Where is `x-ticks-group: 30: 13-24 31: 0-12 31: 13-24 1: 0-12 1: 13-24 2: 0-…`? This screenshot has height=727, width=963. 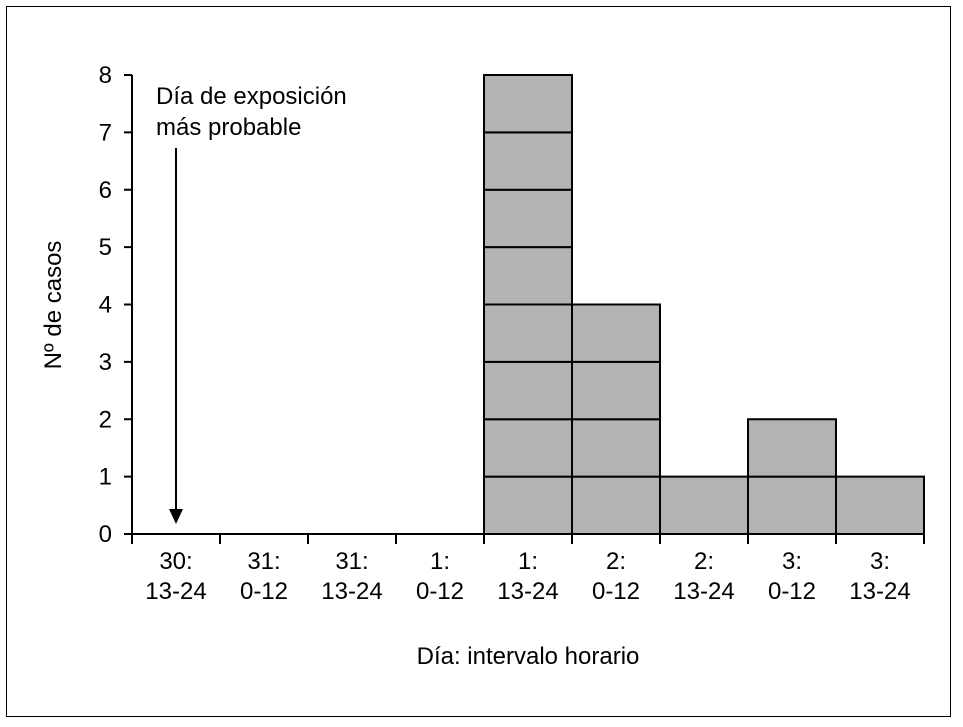 x-ticks-group: 30: 13-24 31: 0-12 31: 13-24 1: 0-12 1: 13-24 2: 0-… is located at coordinates (528, 569).